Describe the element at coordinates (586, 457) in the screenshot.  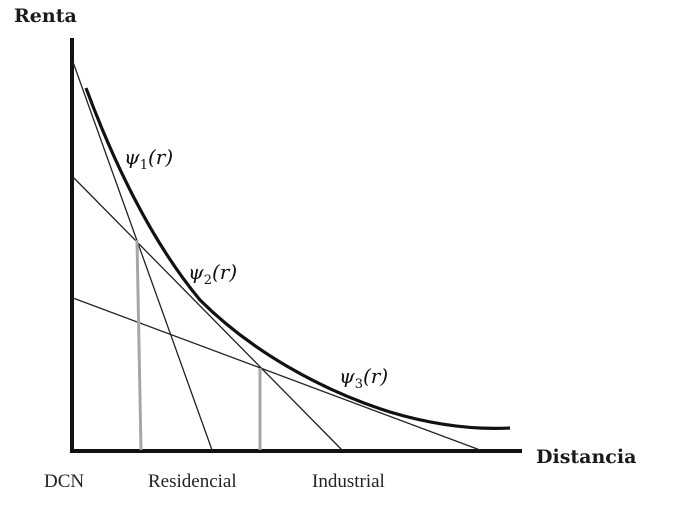
I see `x-axis-label: Distancia` at that location.